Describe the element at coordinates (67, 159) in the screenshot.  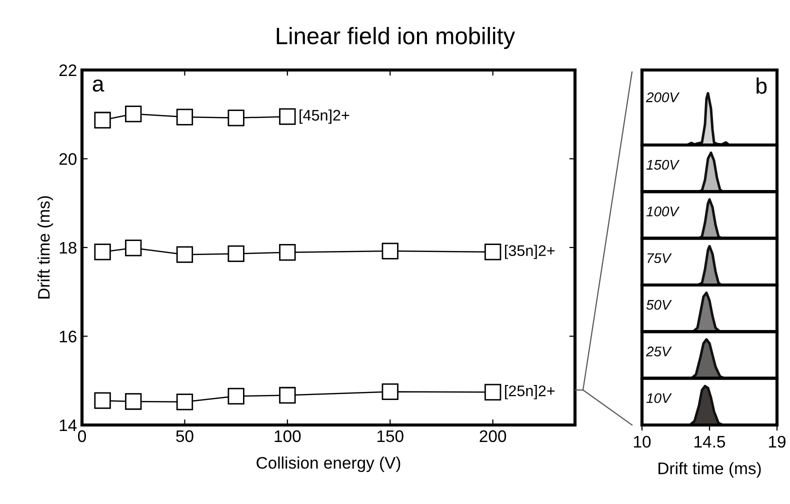
I see `y-tick-label: 20` at that location.